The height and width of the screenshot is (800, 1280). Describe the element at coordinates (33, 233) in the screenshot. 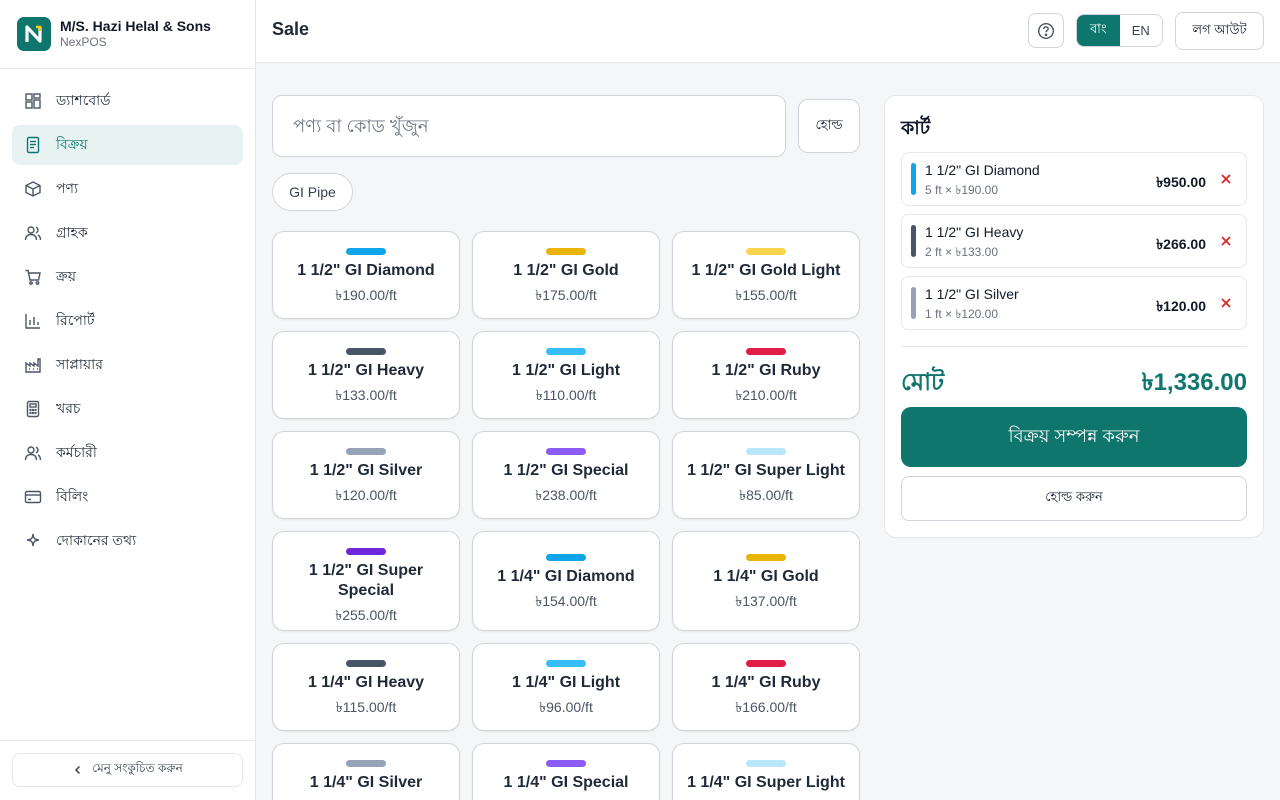

I see `users-icon` at that location.